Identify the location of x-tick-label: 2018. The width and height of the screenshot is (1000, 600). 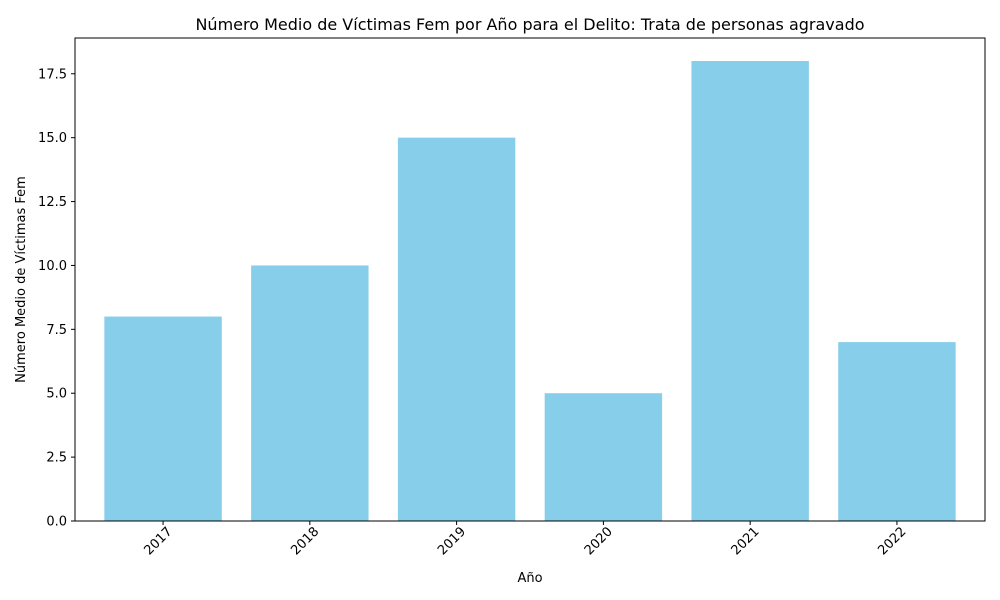
(305, 541).